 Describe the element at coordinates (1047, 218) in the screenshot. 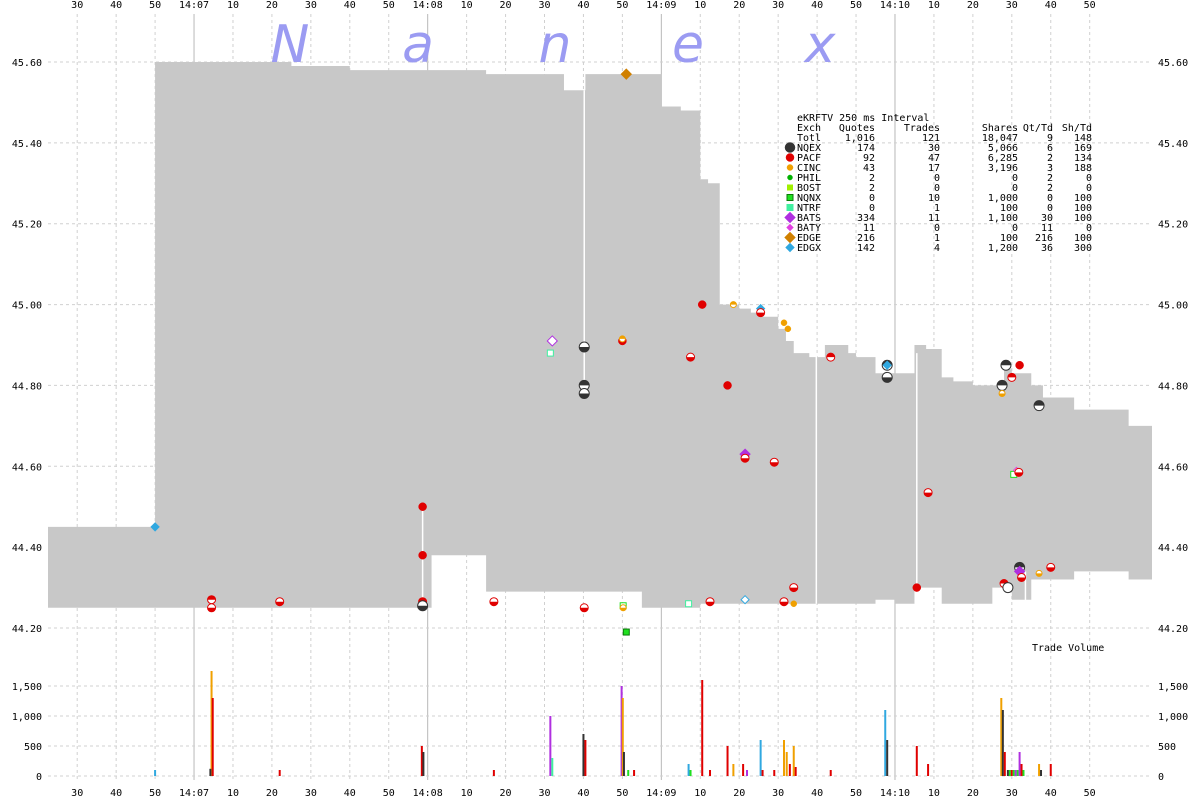

I see `legend-row-bats-qt-td: 30` at that location.